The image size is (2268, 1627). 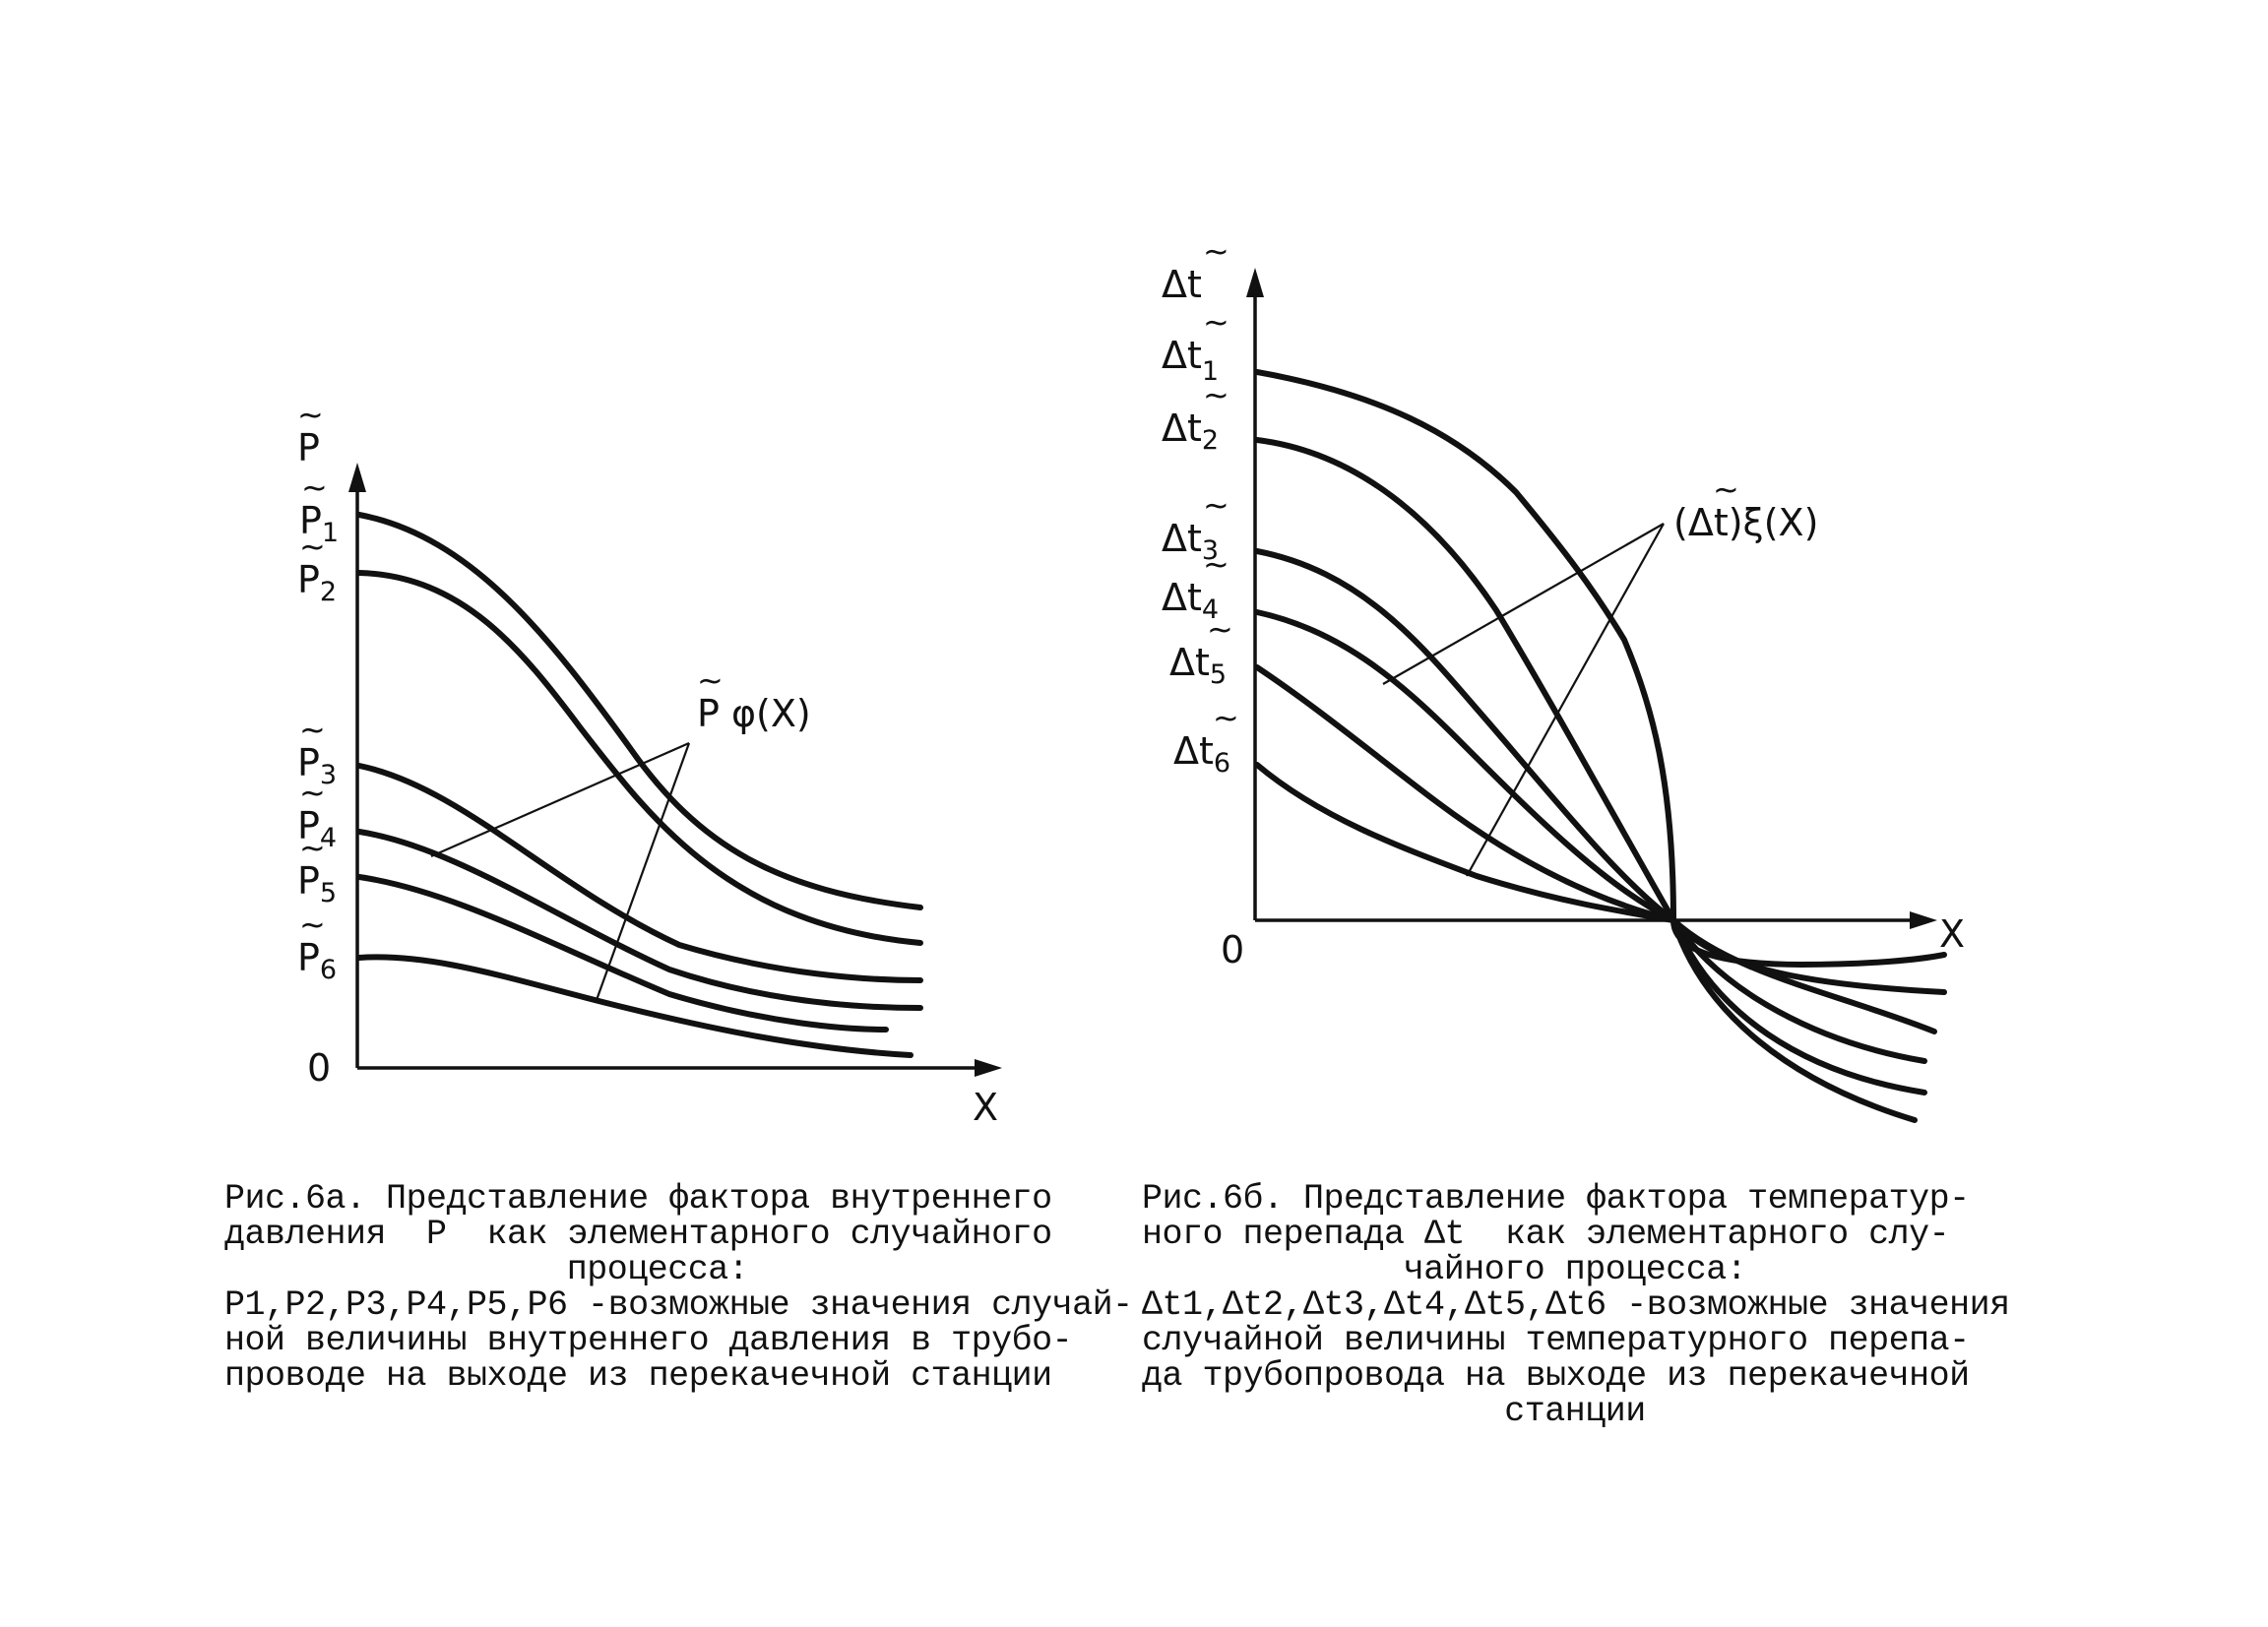 What do you see at coordinates (1952, 934) in the screenshot?
I see `figure-b-x-label: X` at bounding box center [1952, 934].